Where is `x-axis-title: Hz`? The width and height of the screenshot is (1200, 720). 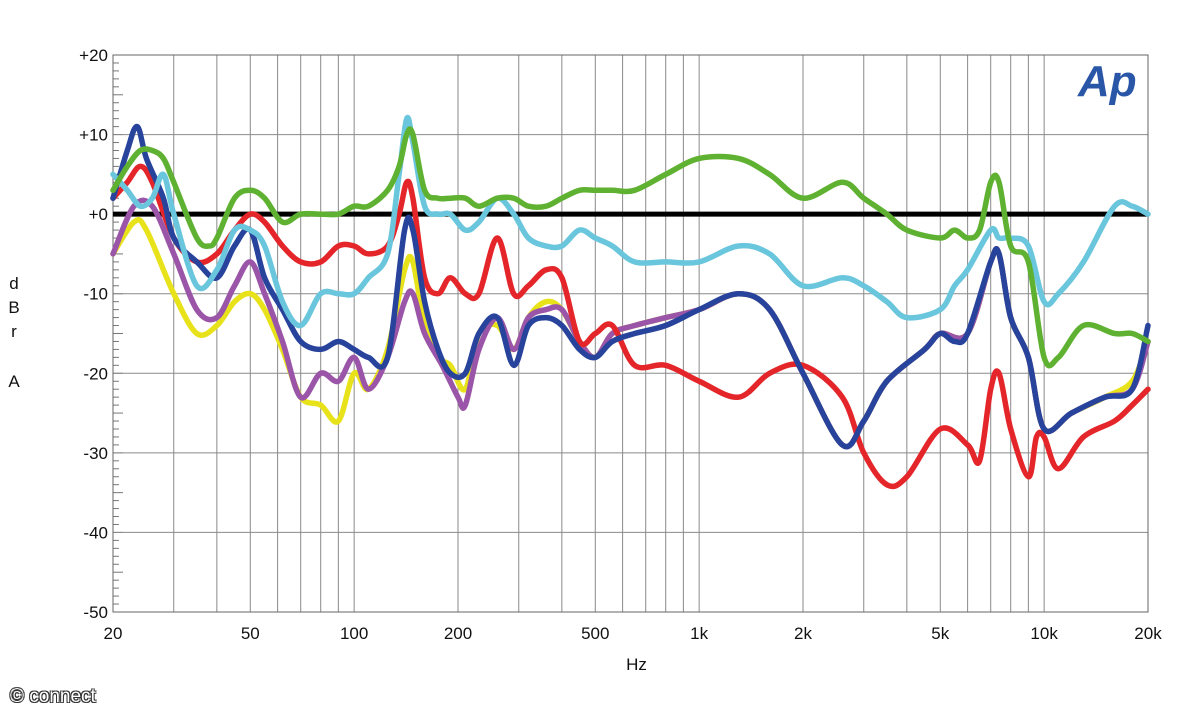 x-axis-title: Hz is located at coordinates (636, 664).